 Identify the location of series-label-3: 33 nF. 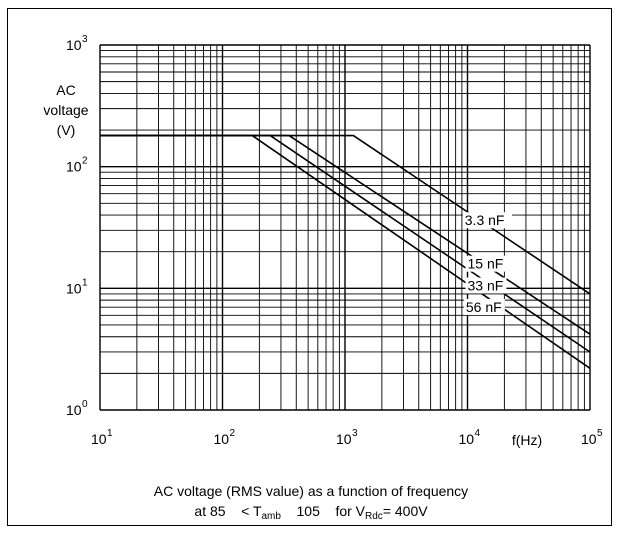
(486, 285).